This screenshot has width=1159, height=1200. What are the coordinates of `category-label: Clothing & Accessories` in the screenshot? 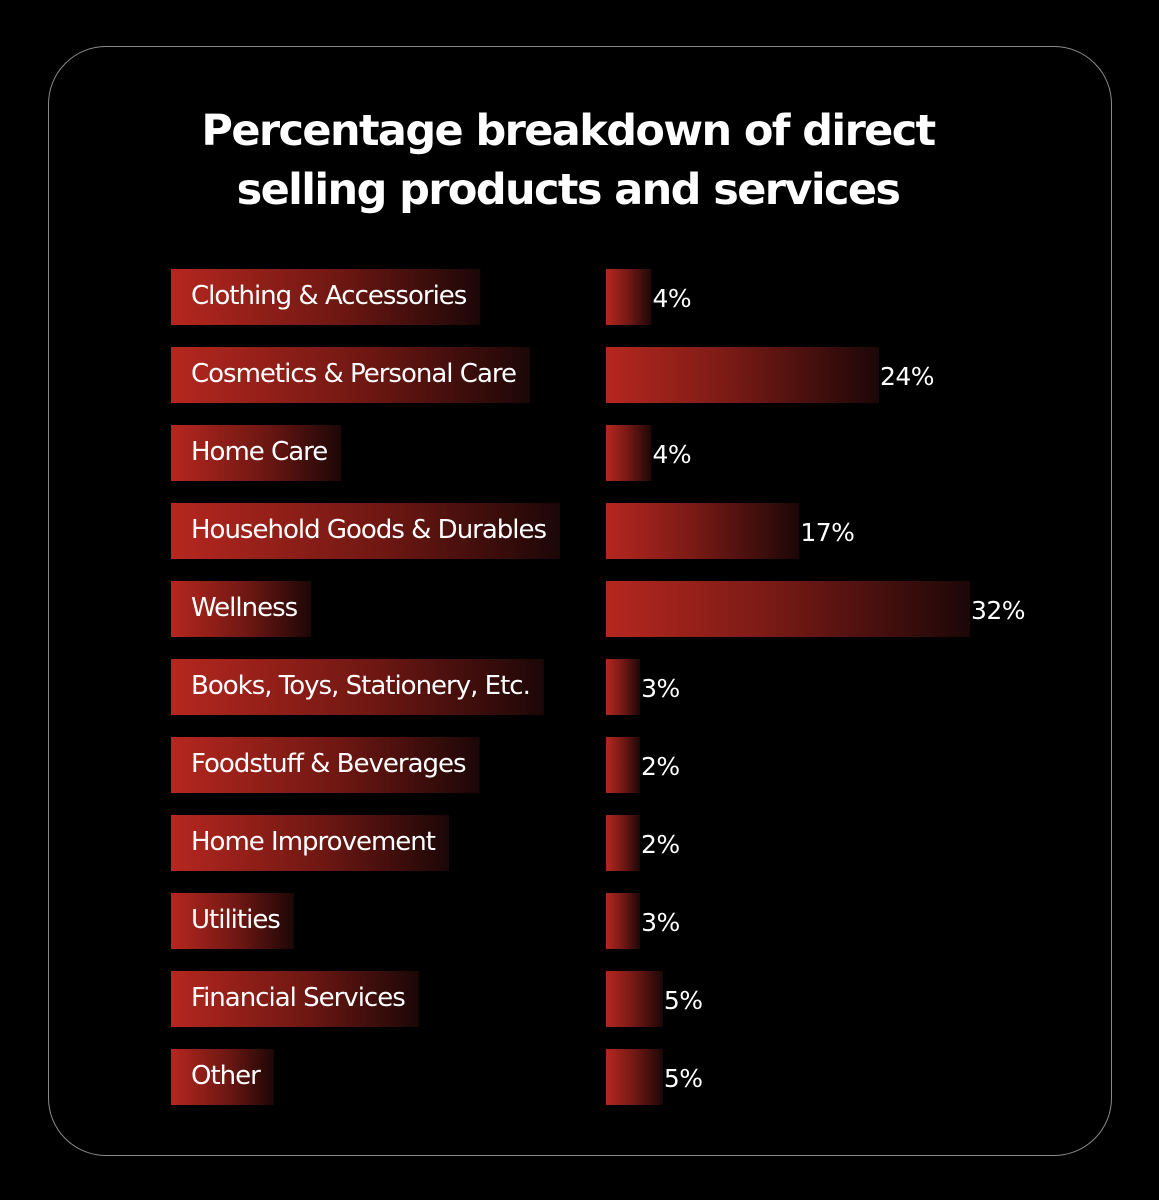 It's located at (329, 296).